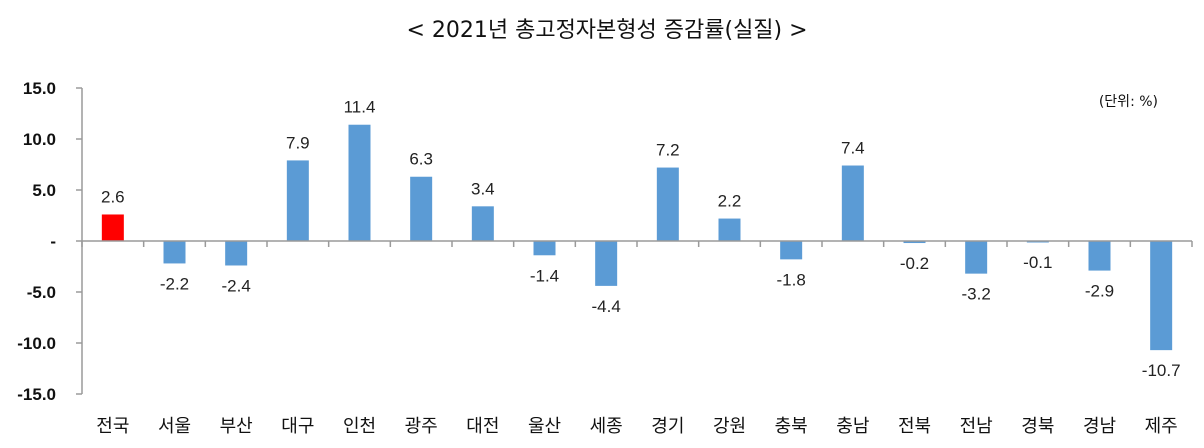 This screenshot has width=1204, height=448. What do you see at coordinates (482, 426) in the screenshot?
I see `x-tick-label: 대전` at bounding box center [482, 426].